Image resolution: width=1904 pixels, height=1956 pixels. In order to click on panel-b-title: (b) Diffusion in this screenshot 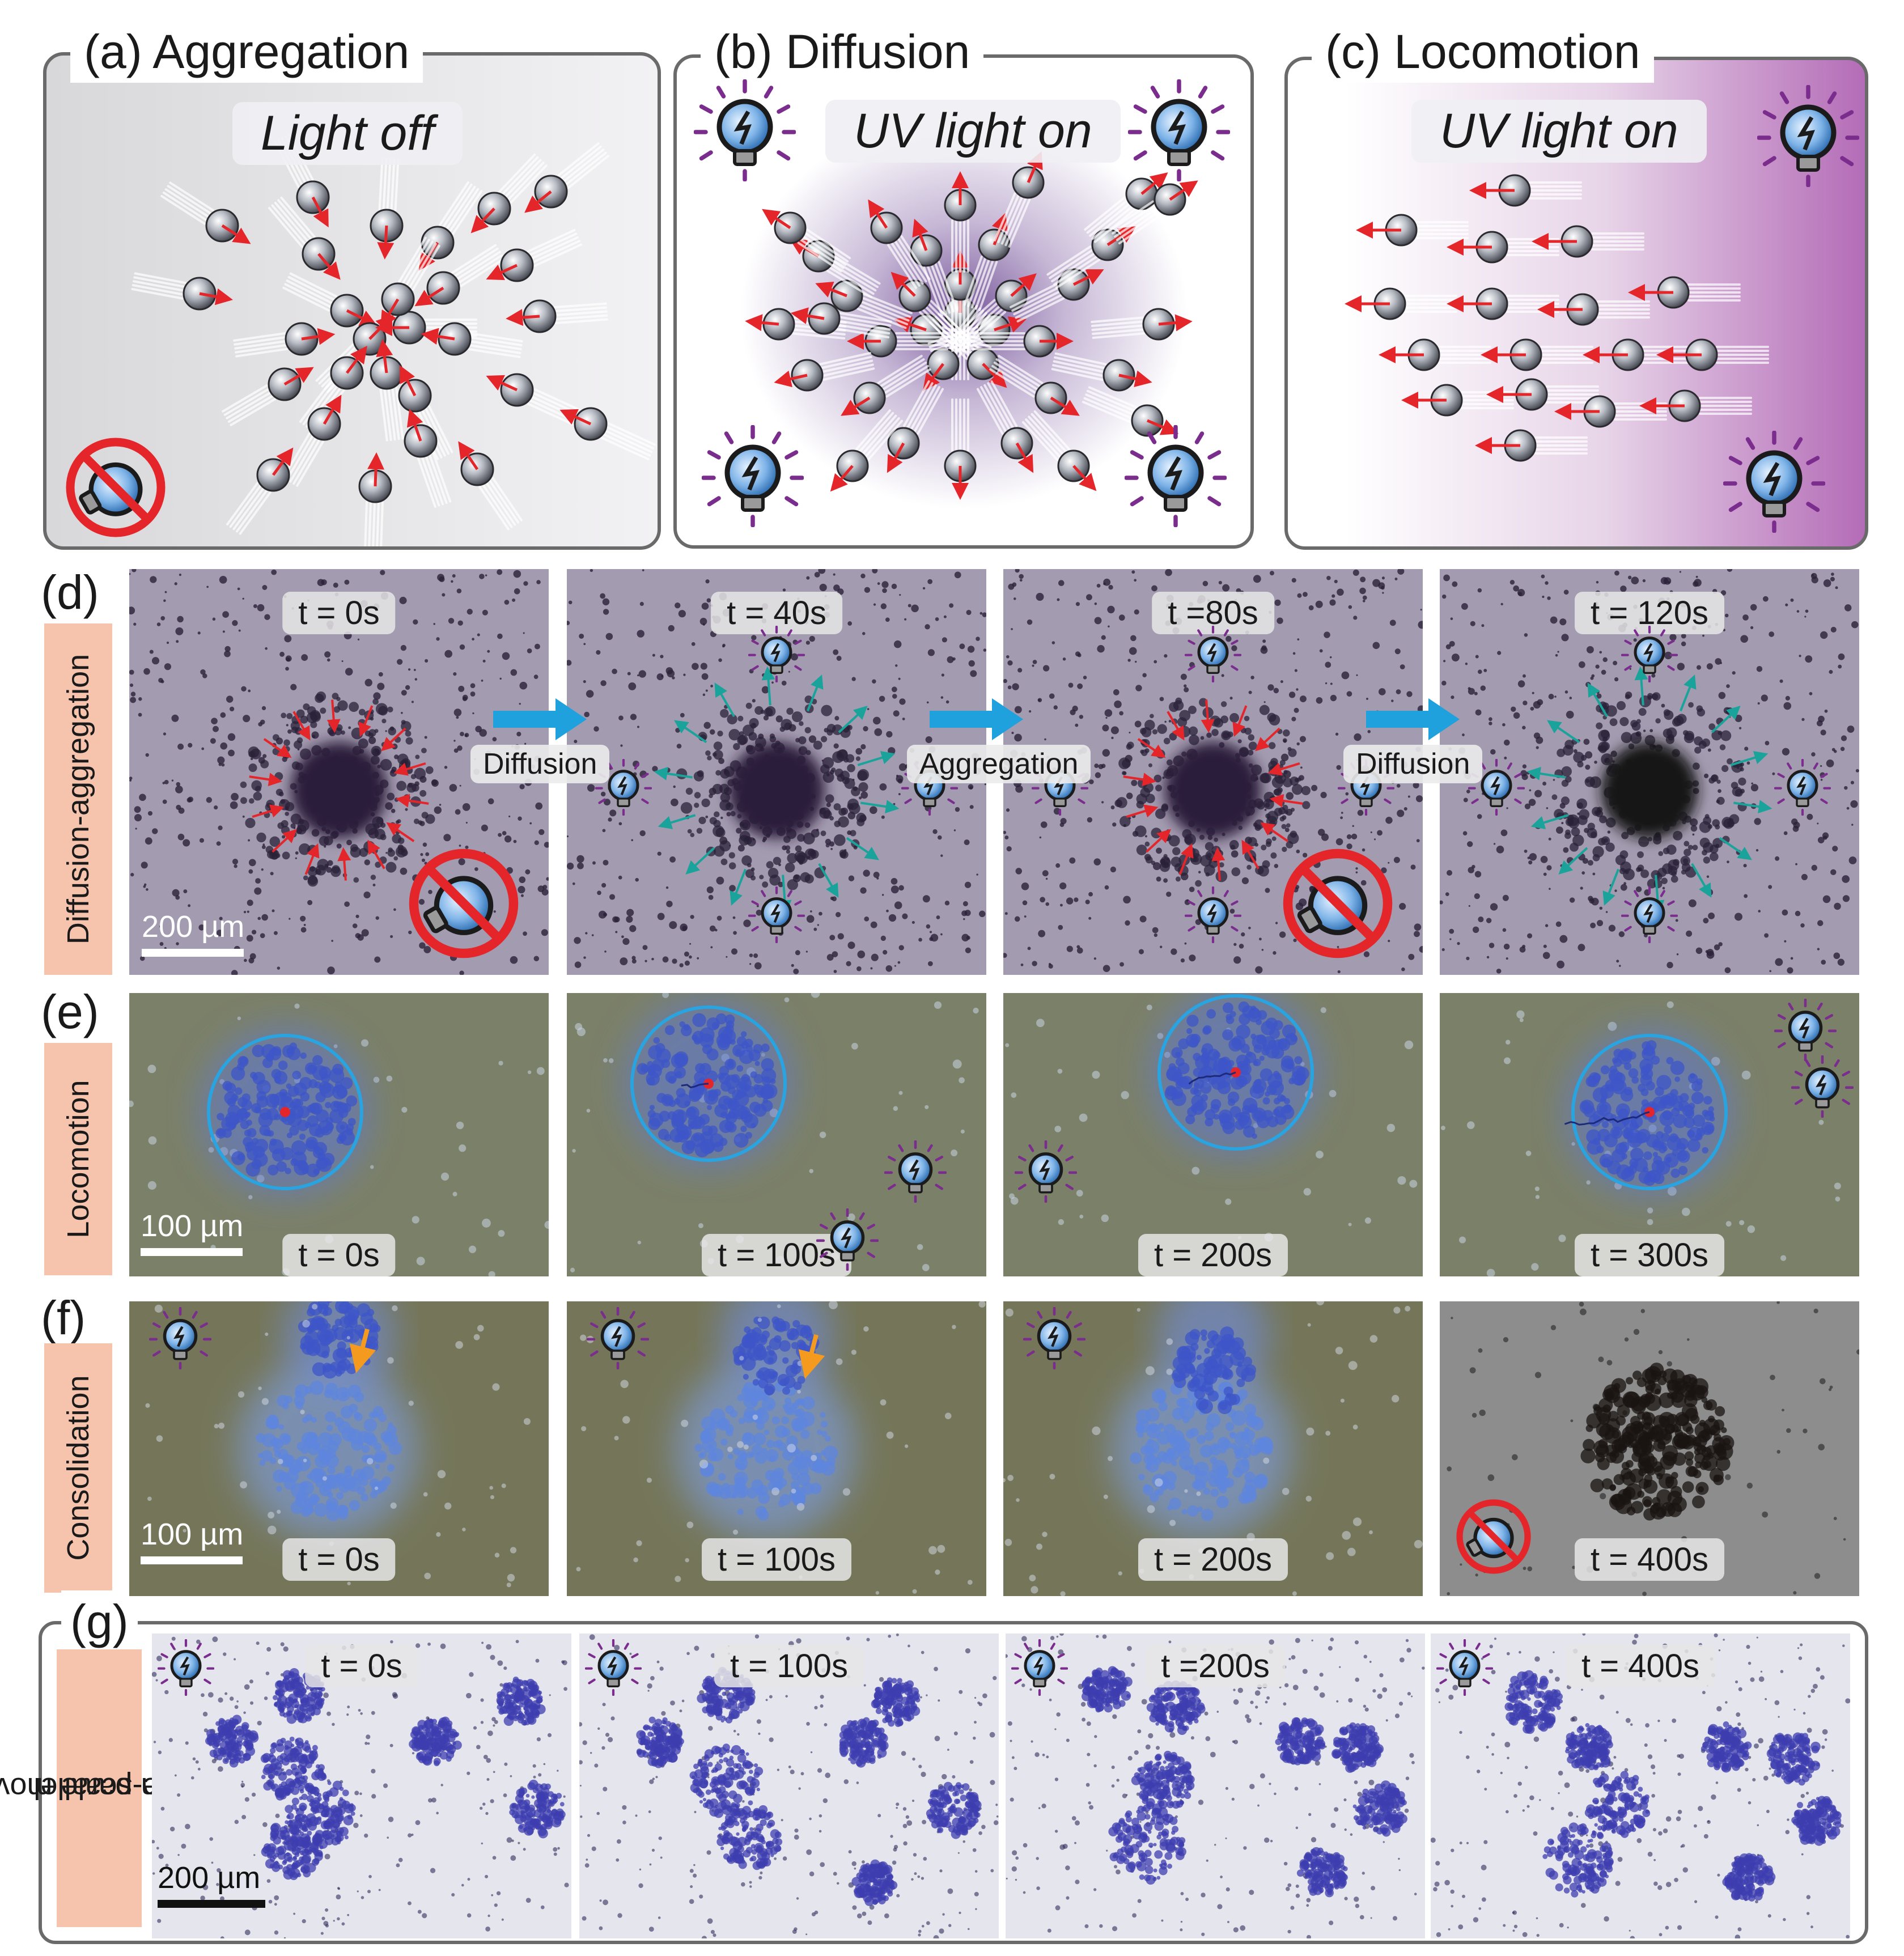, I will do `click(842, 51)`.